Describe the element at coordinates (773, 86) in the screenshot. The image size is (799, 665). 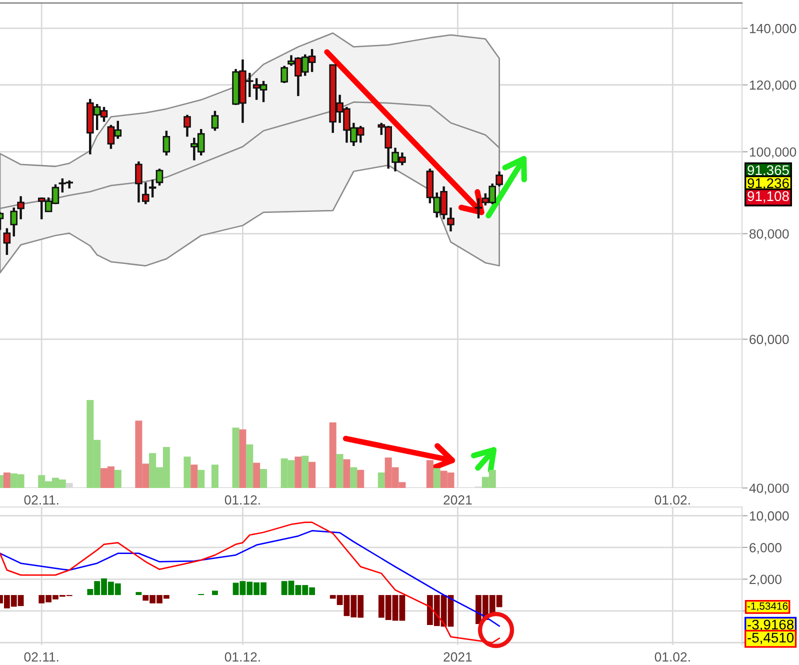
I see `y-tick-label: 120,000` at that location.